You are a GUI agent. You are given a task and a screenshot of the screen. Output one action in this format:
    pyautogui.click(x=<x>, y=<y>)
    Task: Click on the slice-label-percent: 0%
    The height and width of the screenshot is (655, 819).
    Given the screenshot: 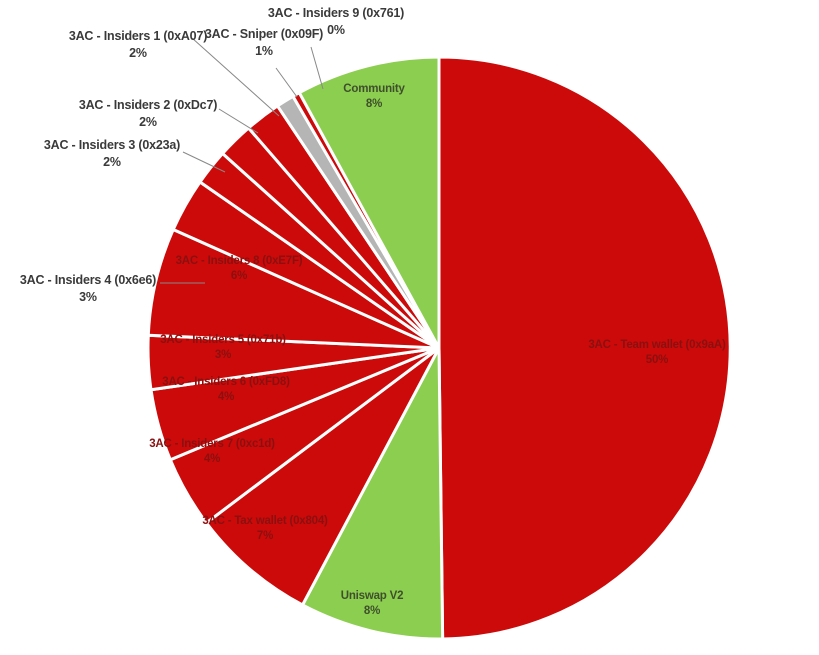 What is the action you would take?
    pyautogui.click(x=336, y=29)
    